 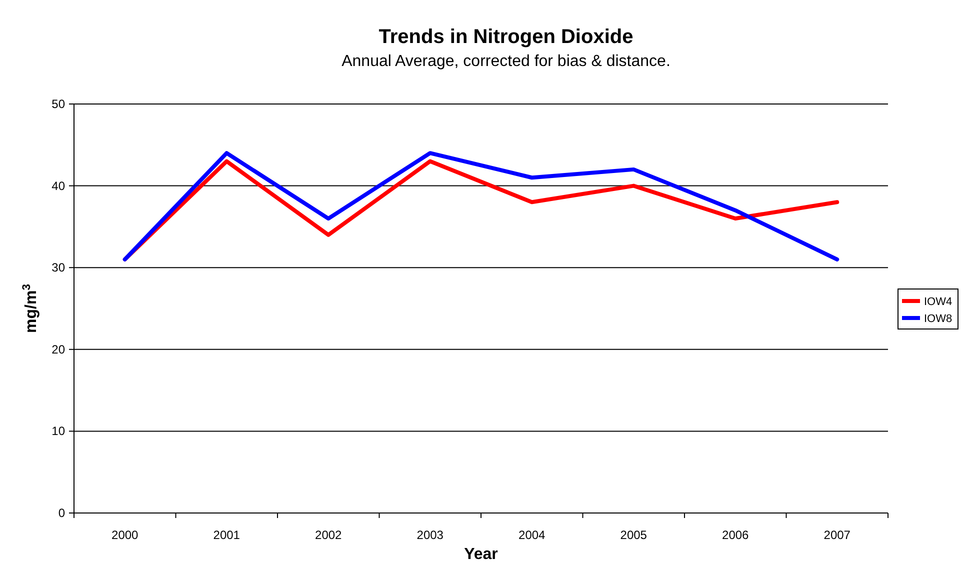 What do you see at coordinates (328, 535) in the screenshot?
I see `x-tick-label: 2002` at bounding box center [328, 535].